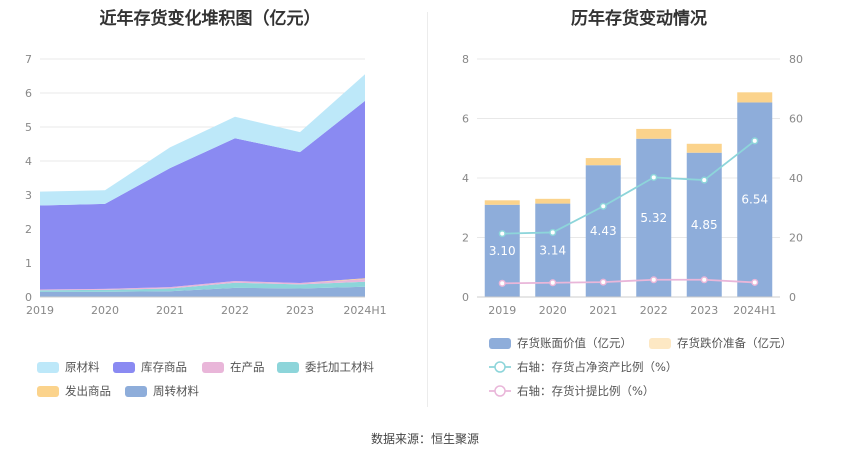 This screenshot has height=459, width=850. I want to click on bar-value-label: 3.10, so click(502, 251).